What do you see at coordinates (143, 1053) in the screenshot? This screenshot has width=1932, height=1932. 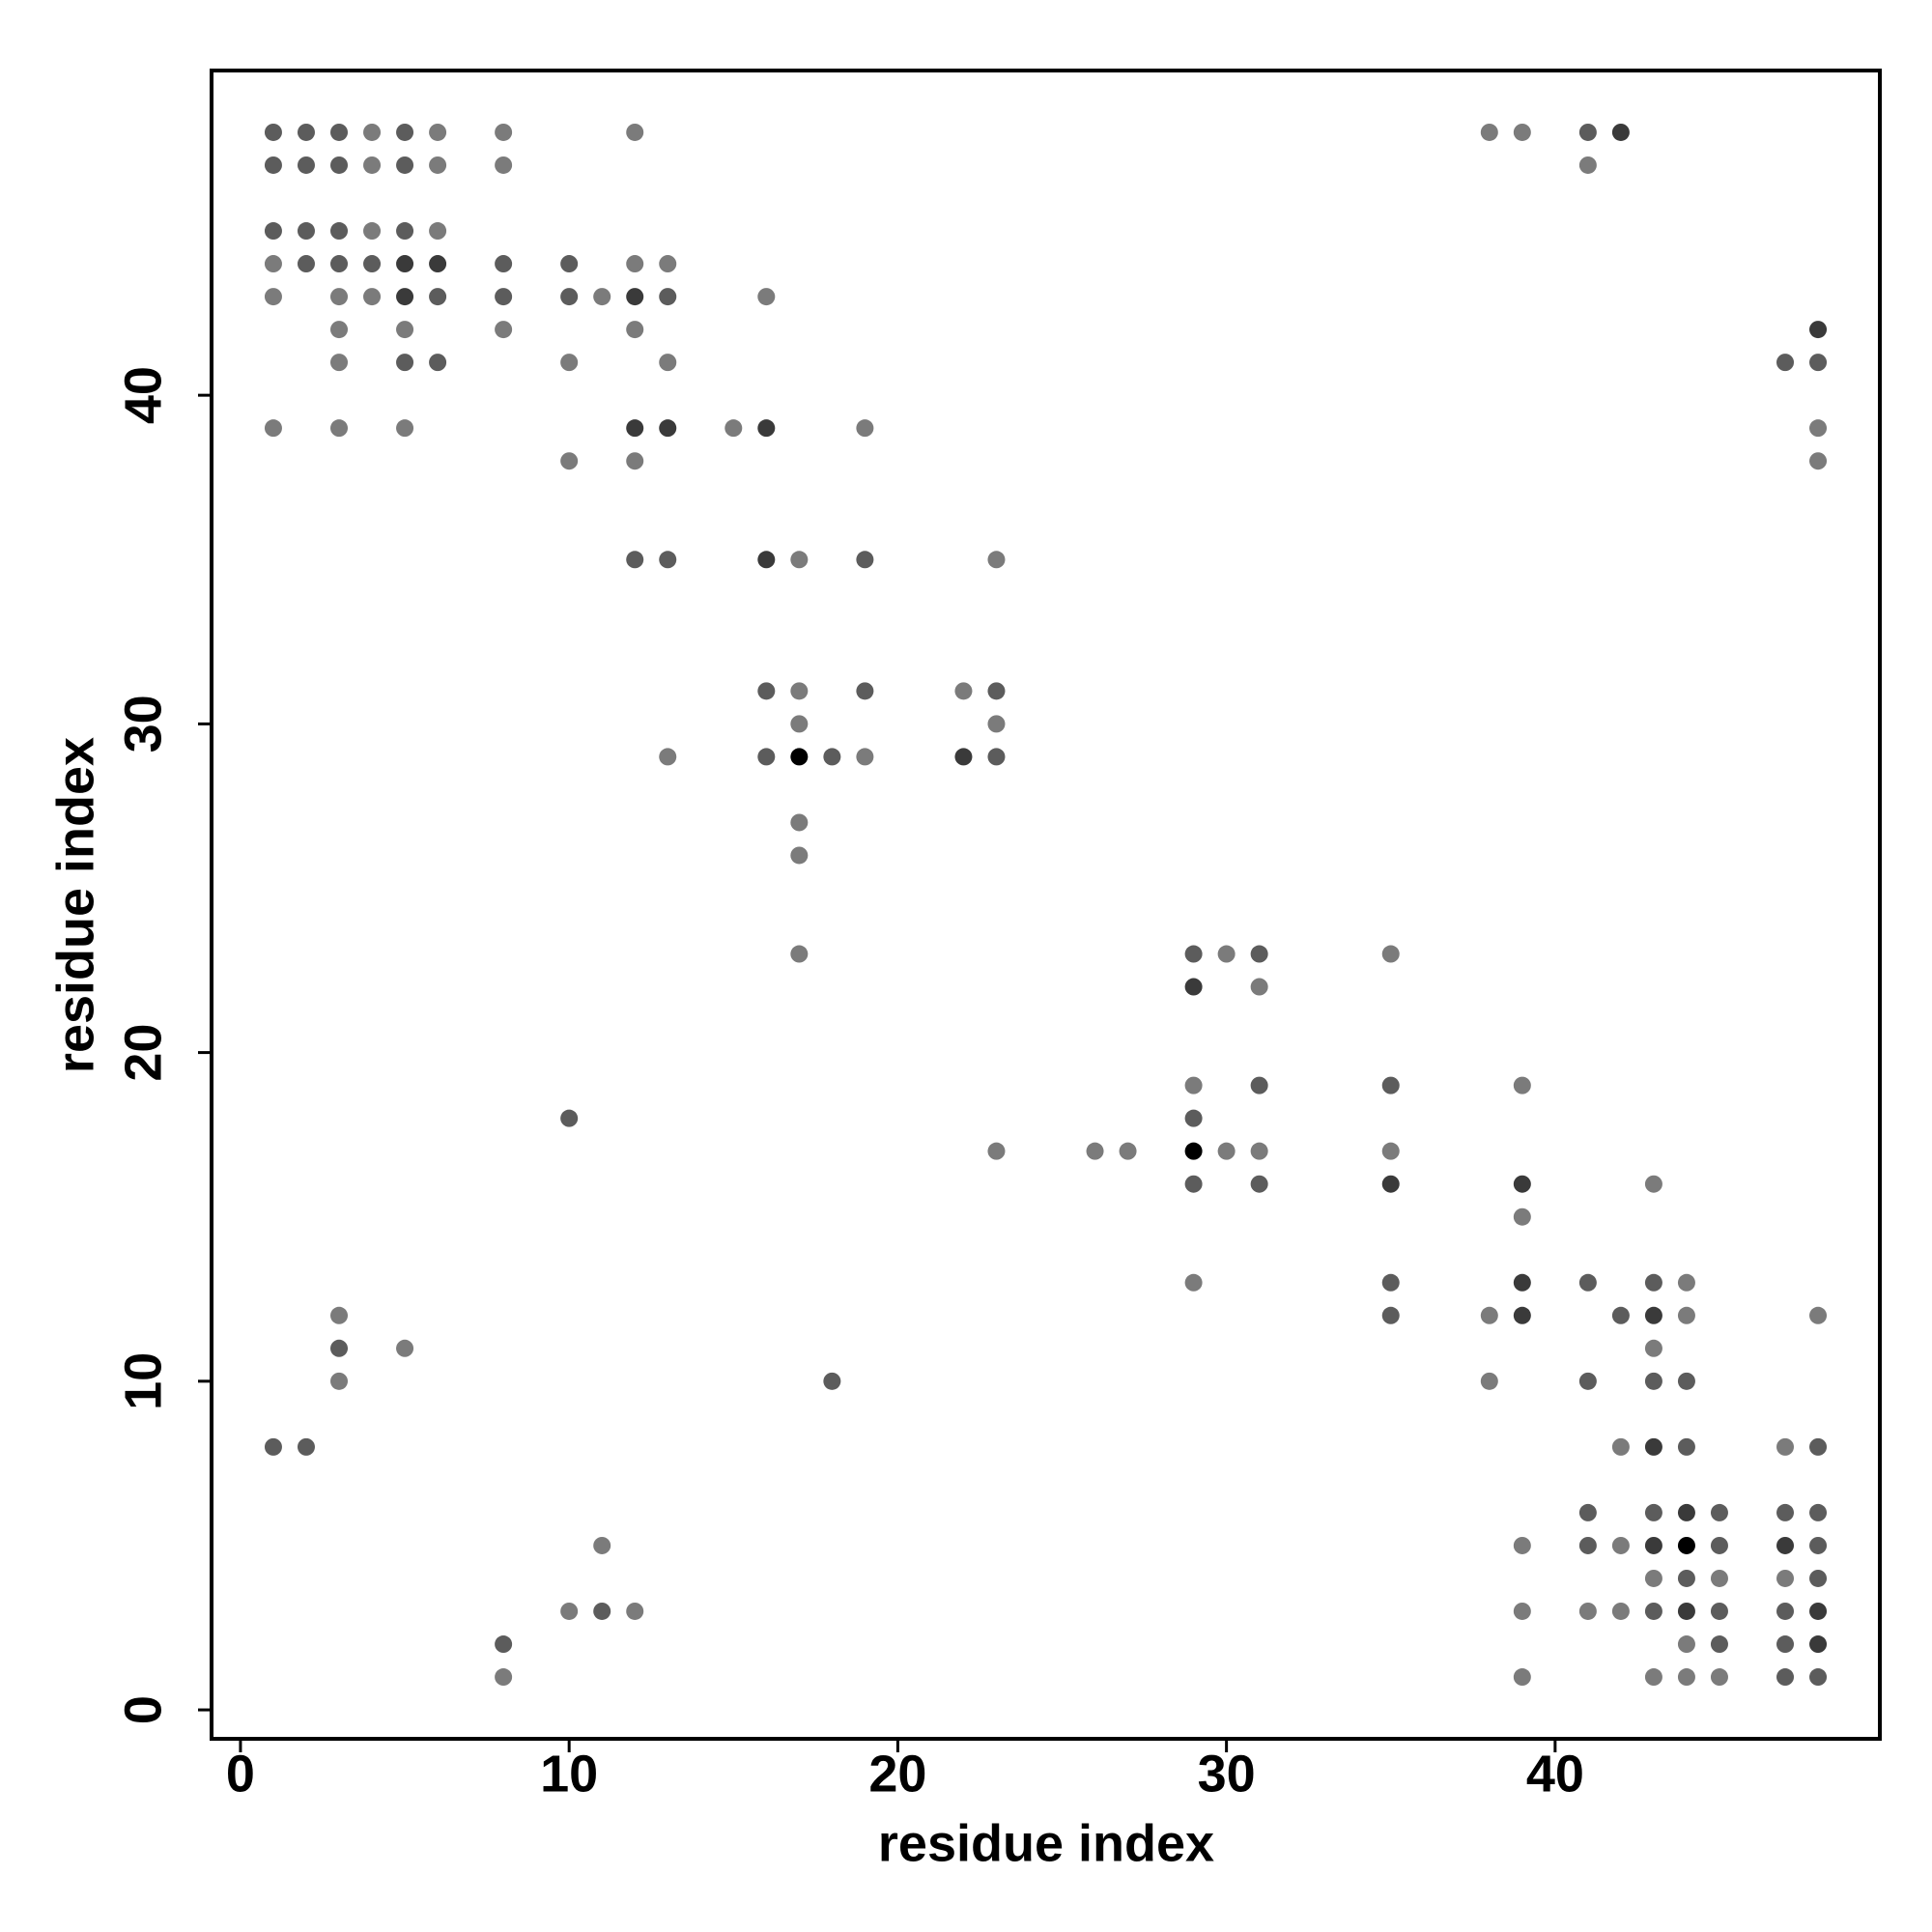 I see `y-tick-label: 20` at bounding box center [143, 1053].